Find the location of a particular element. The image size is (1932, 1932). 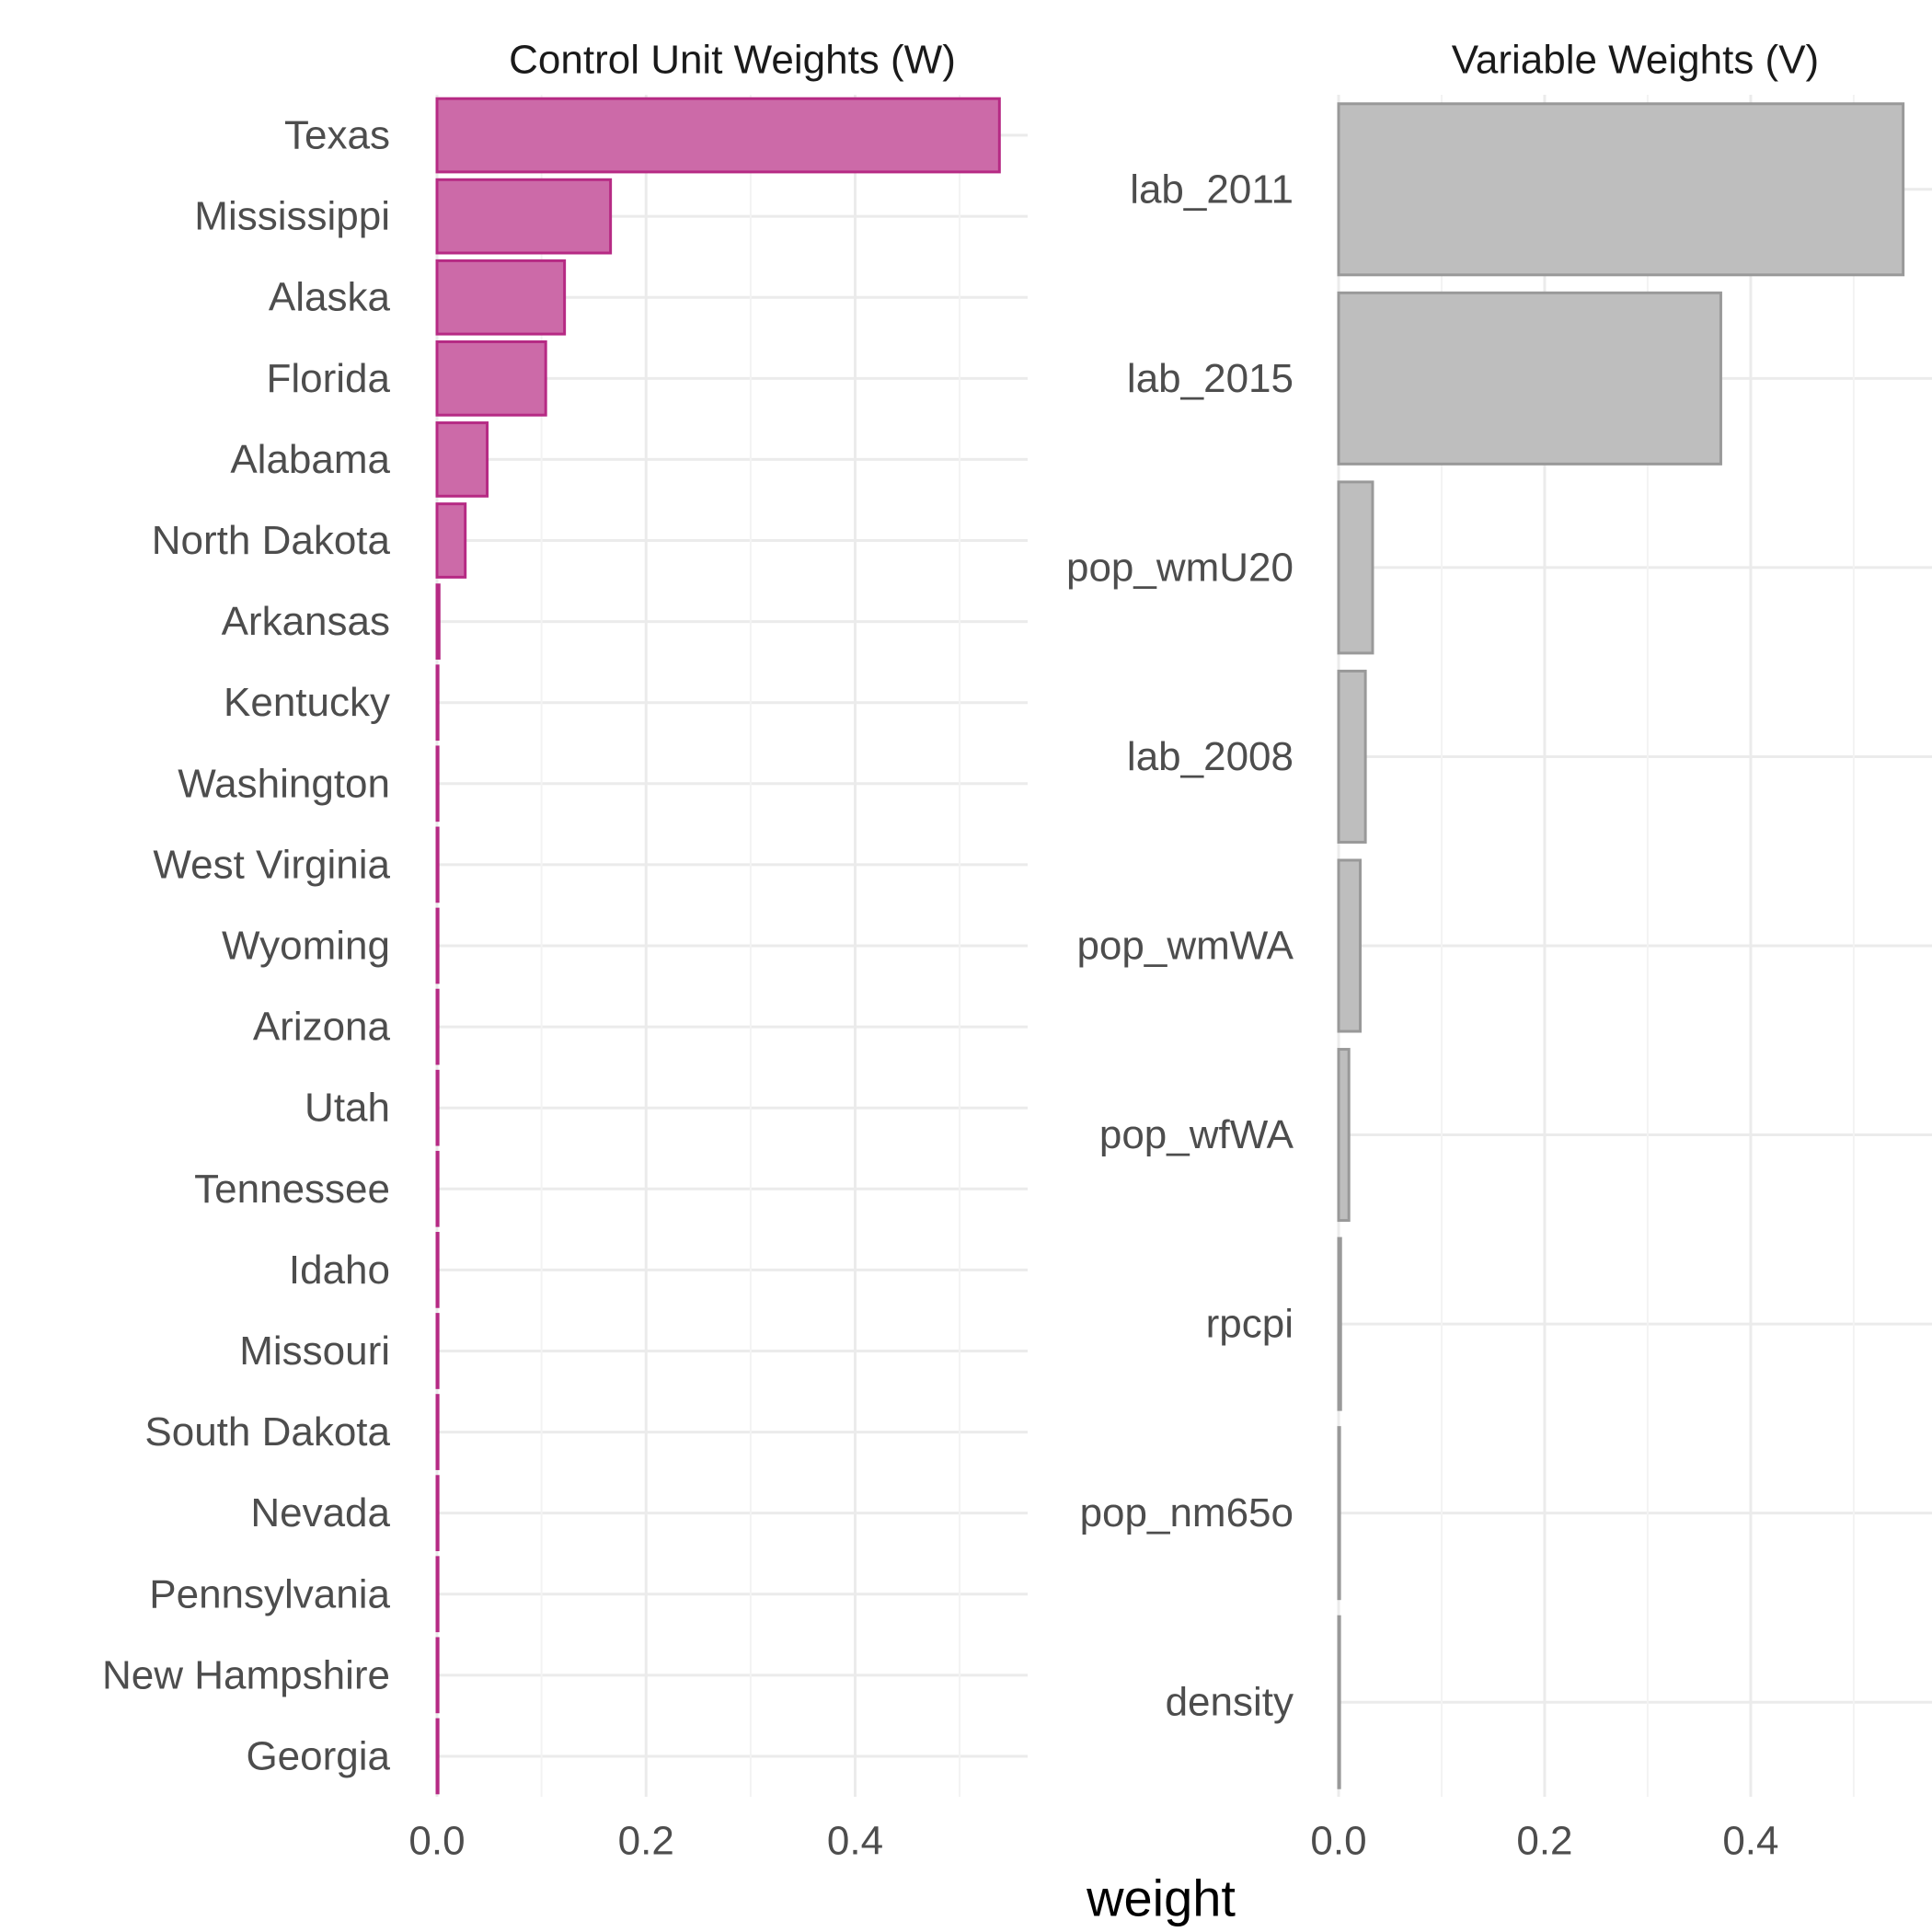

category-label: Alaska is located at coordinates (330, 297).